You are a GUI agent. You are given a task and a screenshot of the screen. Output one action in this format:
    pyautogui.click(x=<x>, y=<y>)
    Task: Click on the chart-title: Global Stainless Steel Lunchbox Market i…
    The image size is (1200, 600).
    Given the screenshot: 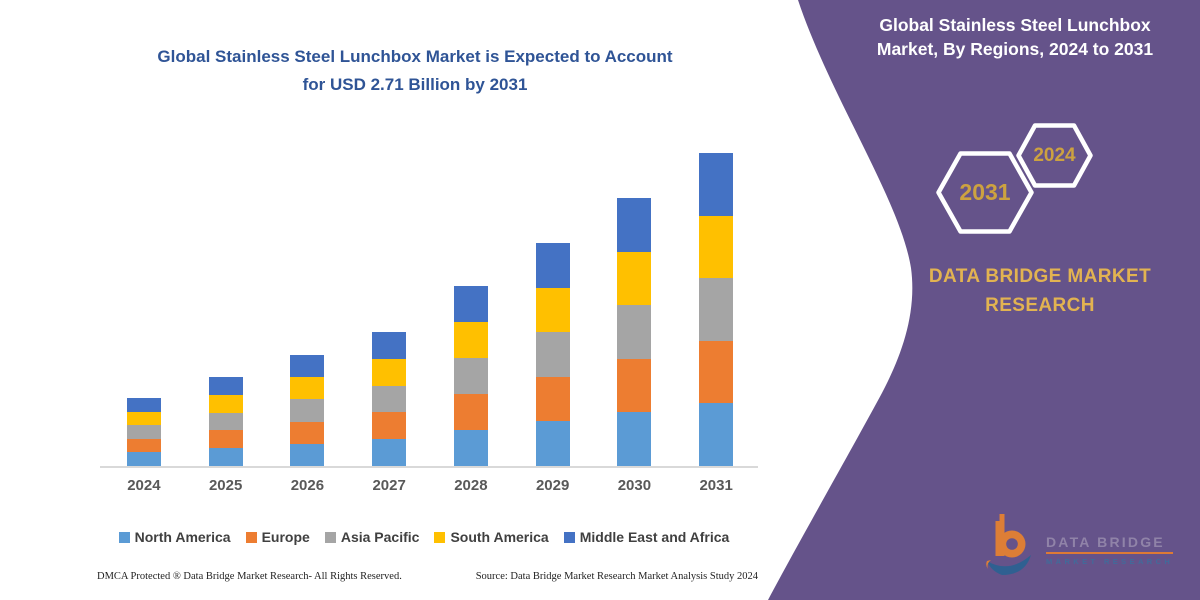 What is the action you would take?
    pyautogui.click(x=415, y=71)
    